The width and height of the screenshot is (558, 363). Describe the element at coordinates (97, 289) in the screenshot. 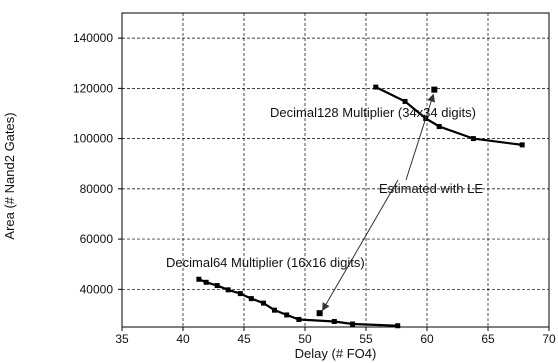

I see `y-tick-label: 40000` at that location.